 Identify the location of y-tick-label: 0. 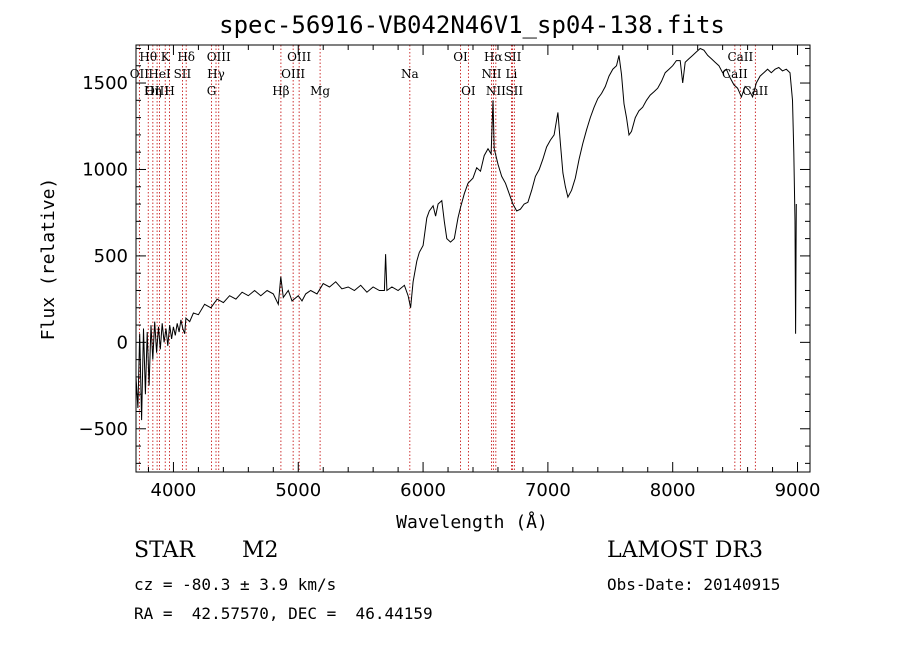
(122, 342).